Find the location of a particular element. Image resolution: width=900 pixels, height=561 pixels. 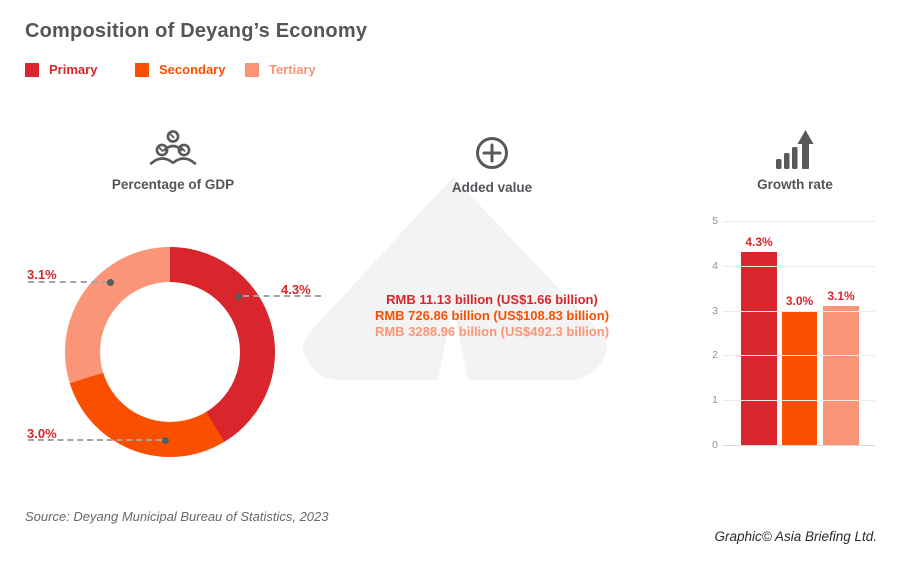

section-header-gdp: Percentage of GDP is located at coordinates (173, 157).